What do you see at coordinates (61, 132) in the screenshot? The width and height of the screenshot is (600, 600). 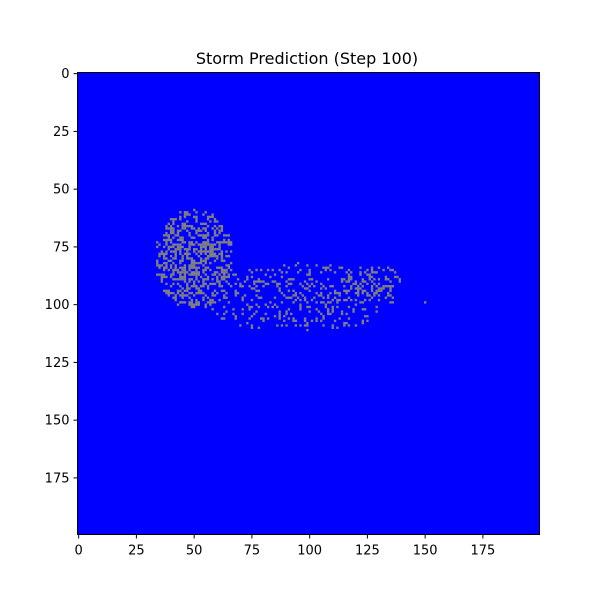 I see `y-tick-label: 25` at bounding box center [61, 132].